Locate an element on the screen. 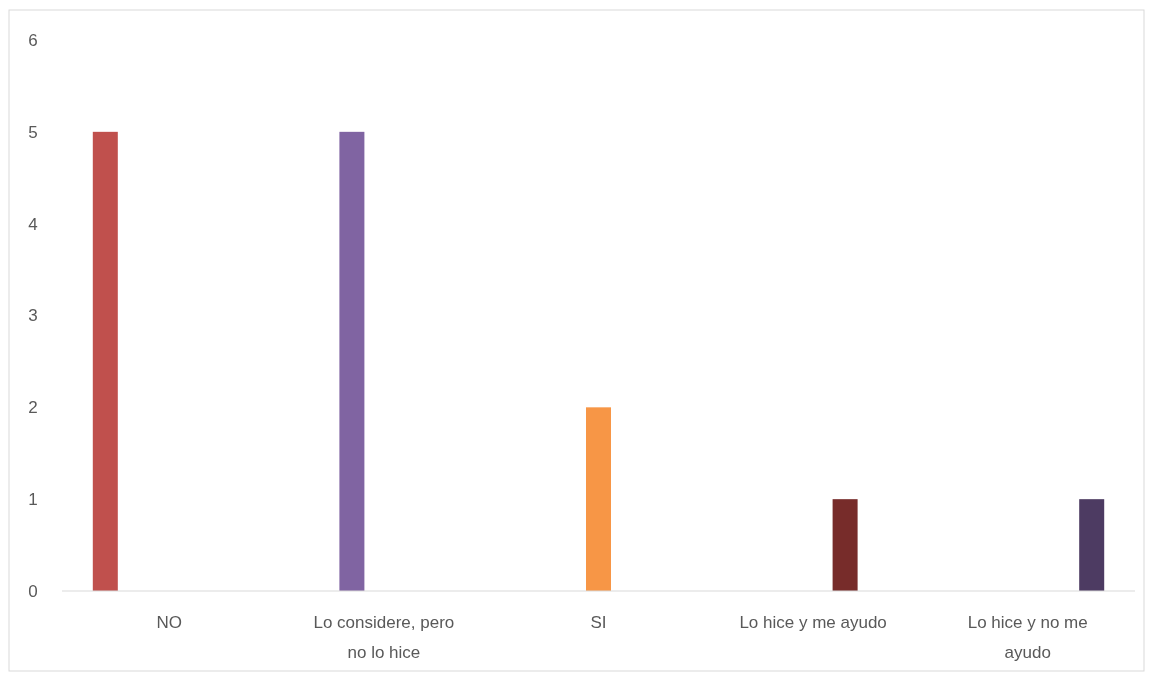 The width and height of the screenshot is (1152, 675). x-tick-label: SI is located at coordinates (598, 622).